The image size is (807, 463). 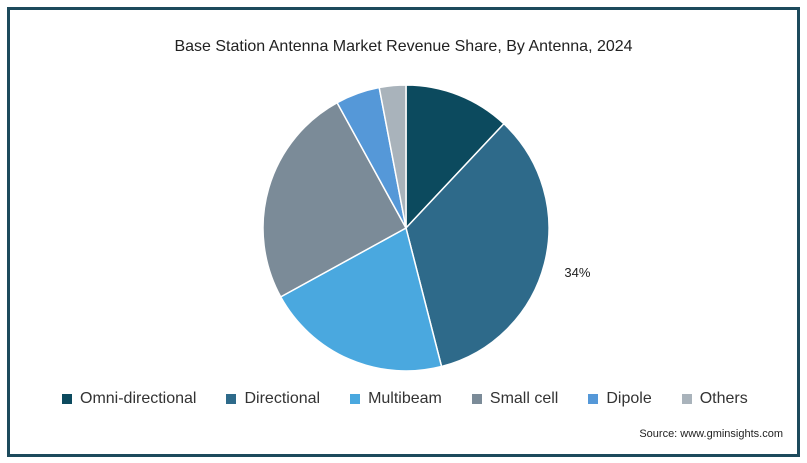 I want to click on legend-label: Directional, so click(x=282, y=398).